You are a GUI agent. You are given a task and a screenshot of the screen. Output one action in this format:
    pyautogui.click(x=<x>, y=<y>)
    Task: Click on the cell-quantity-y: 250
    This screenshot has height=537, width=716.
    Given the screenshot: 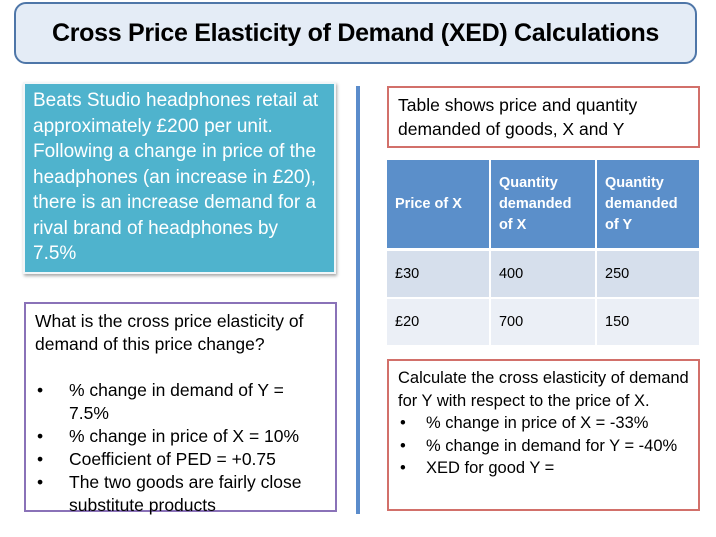 What is the action you would take?
    pyautogui.click(x=647, y=274)
    